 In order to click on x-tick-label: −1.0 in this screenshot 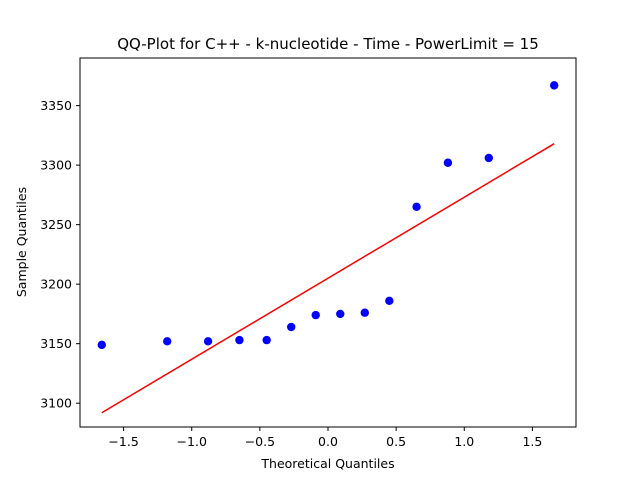, I will do `click(192, 441)`.